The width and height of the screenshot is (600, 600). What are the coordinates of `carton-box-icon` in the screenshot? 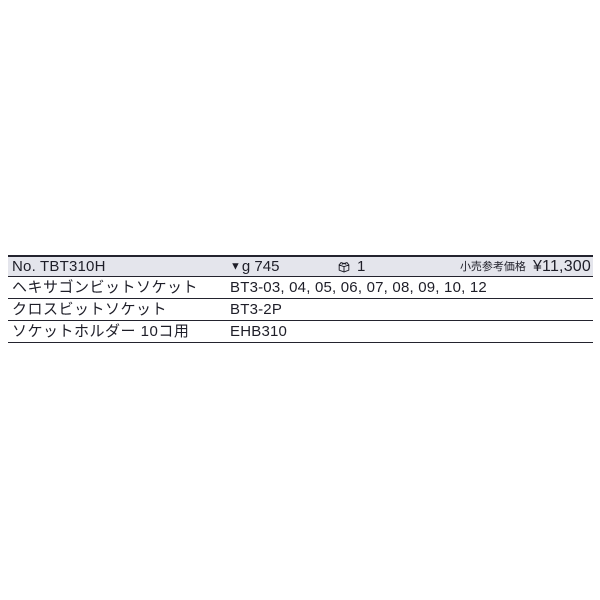 It's located at (344, 266).